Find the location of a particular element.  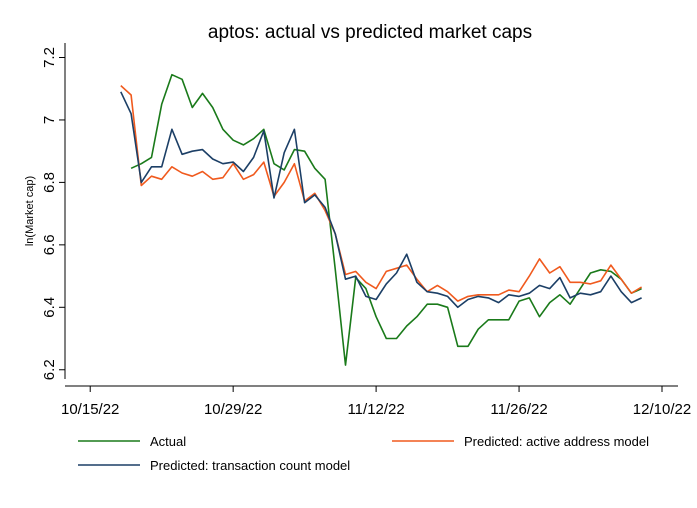

y-tick-label: 6.8 is located at coordinates (49, 182).